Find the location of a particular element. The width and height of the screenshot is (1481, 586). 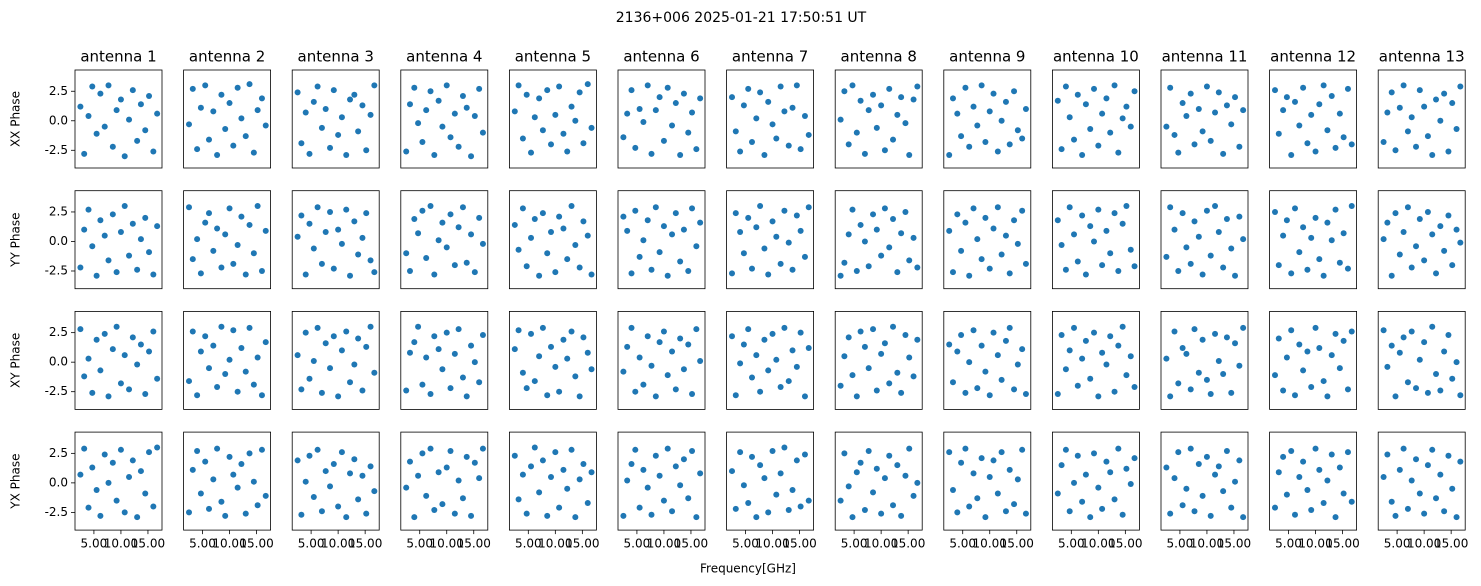

x-tick-label: 15.00 is located at coordinates (1342, 544).